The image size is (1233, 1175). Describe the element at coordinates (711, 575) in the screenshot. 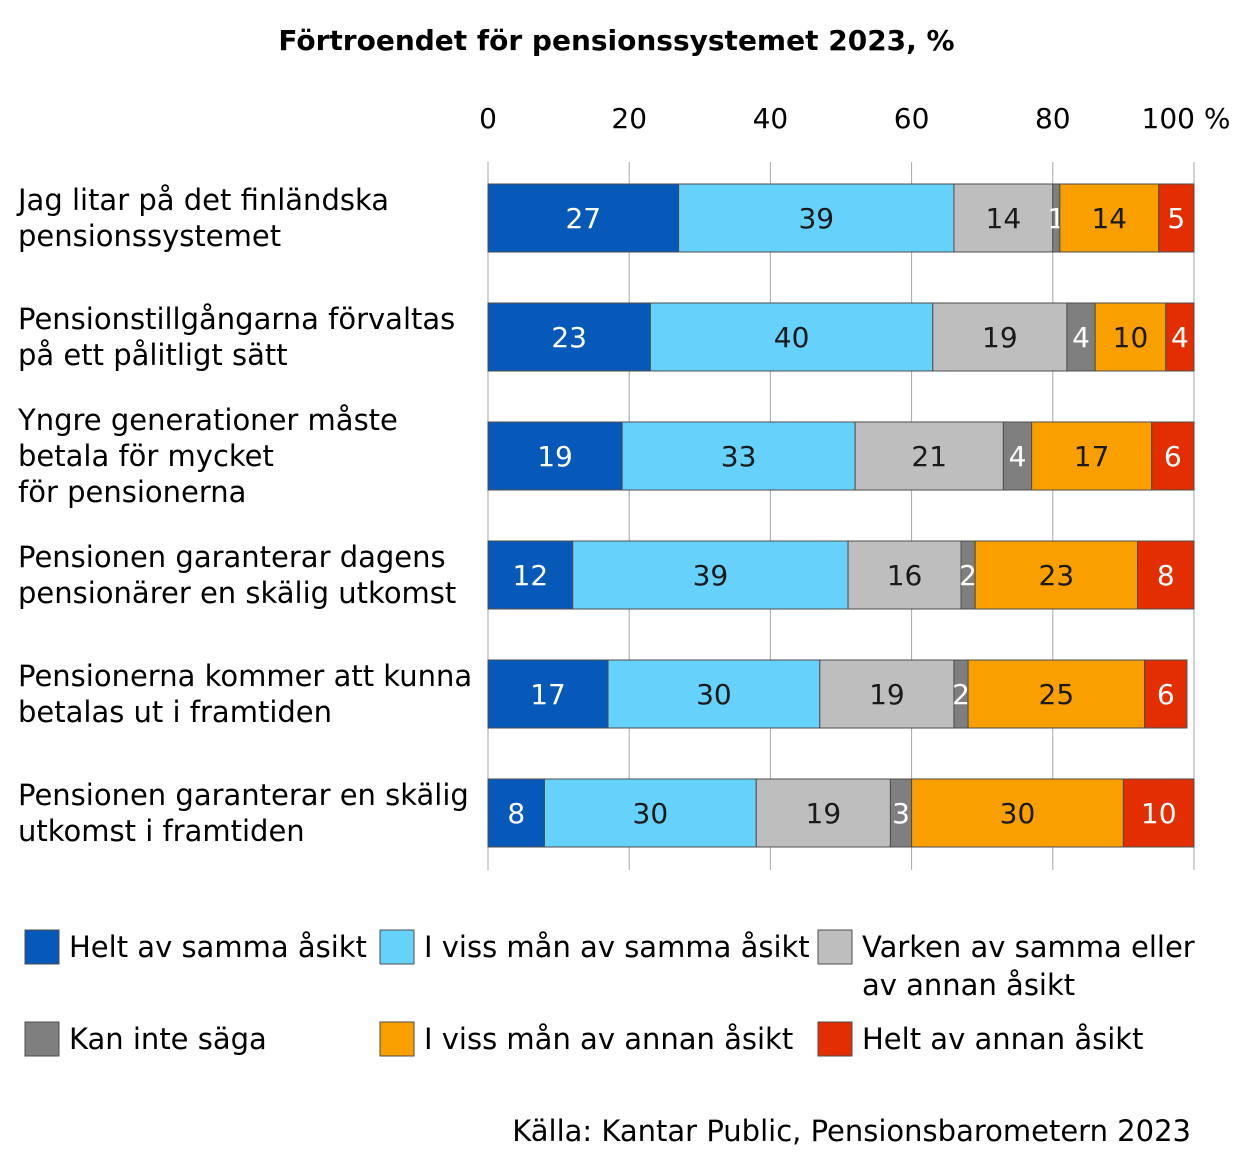

I see `data-label: 39` at that location.